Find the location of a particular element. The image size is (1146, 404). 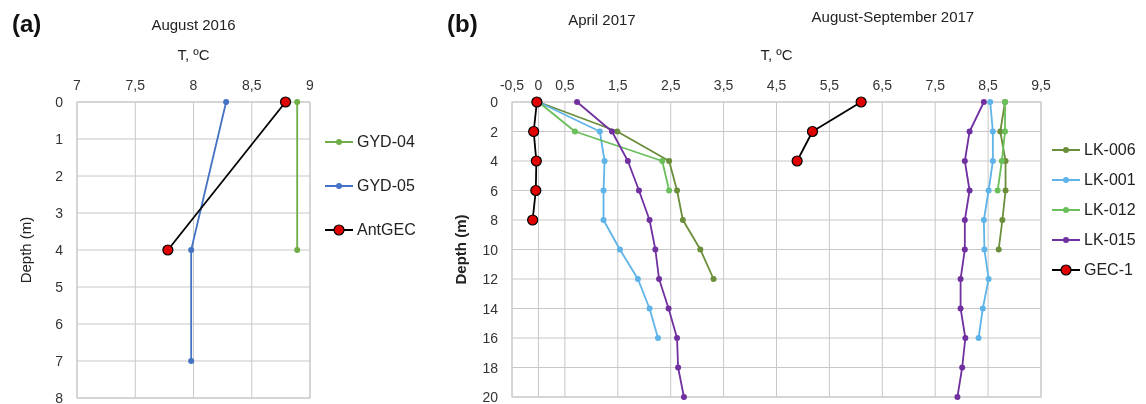

x-tick-label: 9 is located at coordinates (310, 85).